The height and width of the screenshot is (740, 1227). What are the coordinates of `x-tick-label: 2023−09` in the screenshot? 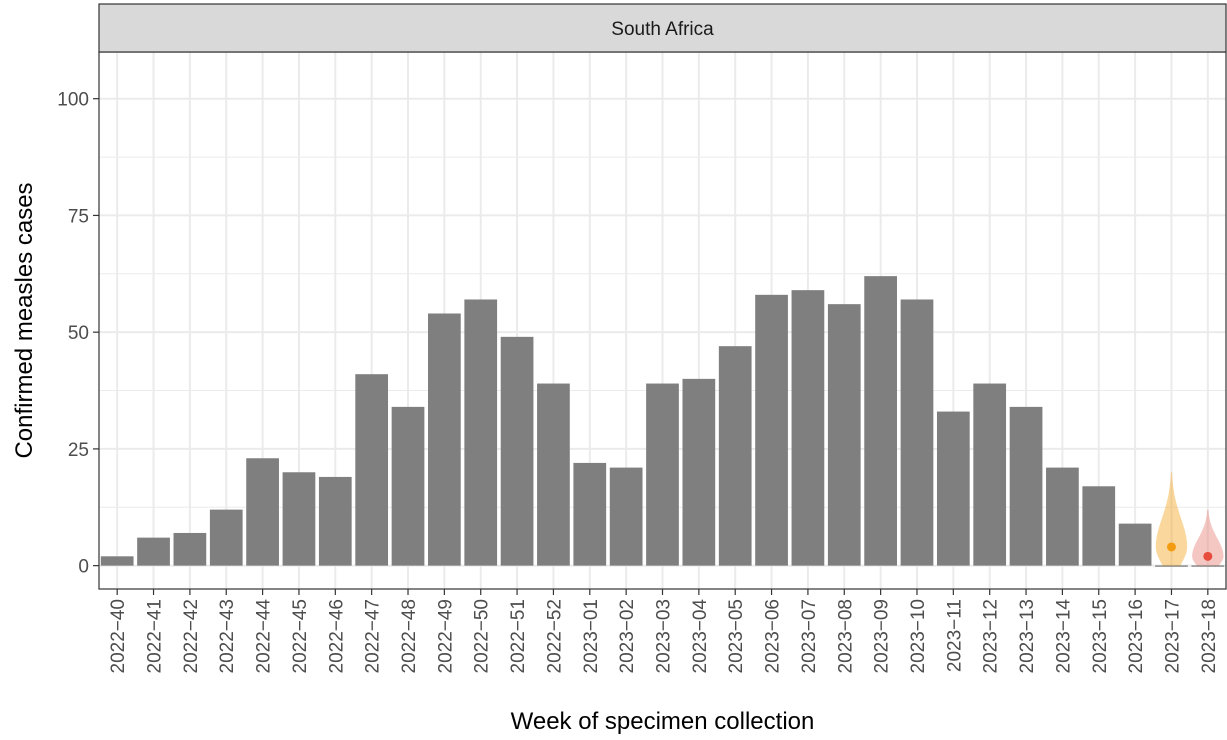 It's located at (882, 636).